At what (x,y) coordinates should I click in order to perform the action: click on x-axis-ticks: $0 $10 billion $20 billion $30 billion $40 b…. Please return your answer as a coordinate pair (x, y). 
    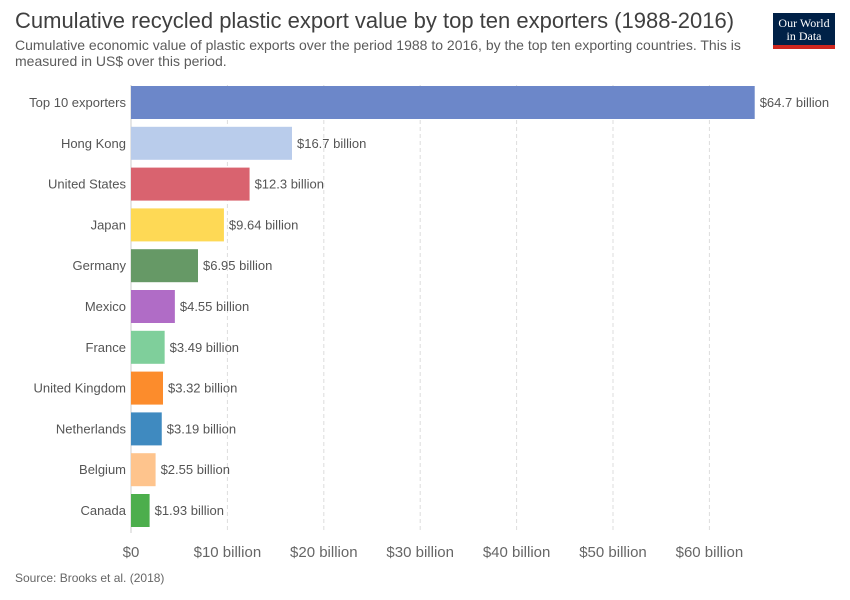
    Looking at the image, I should click on (433, 552).